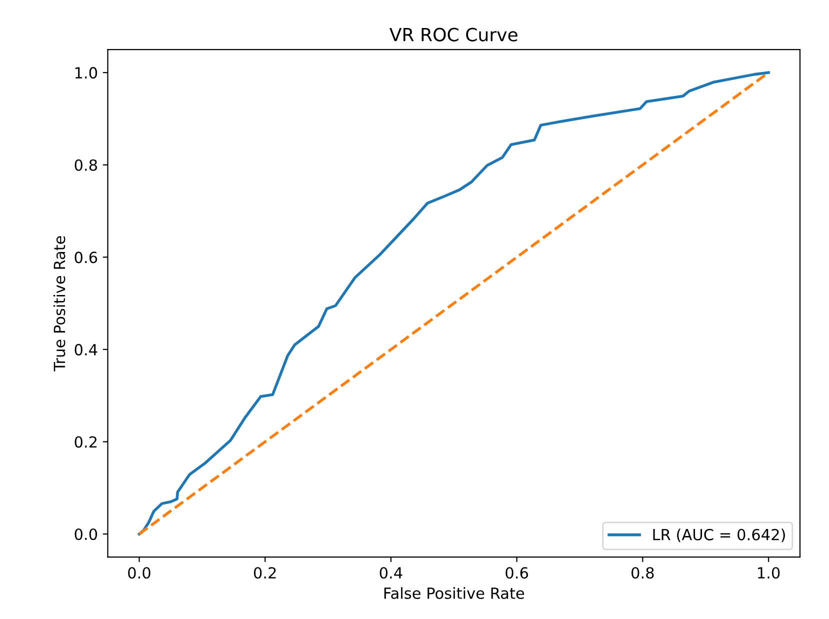 This screenshot has width=829, height=619. Describe the element at coordinates (86, 73) in the screenshot. I see `y-tick-label: 1.0` at that location.